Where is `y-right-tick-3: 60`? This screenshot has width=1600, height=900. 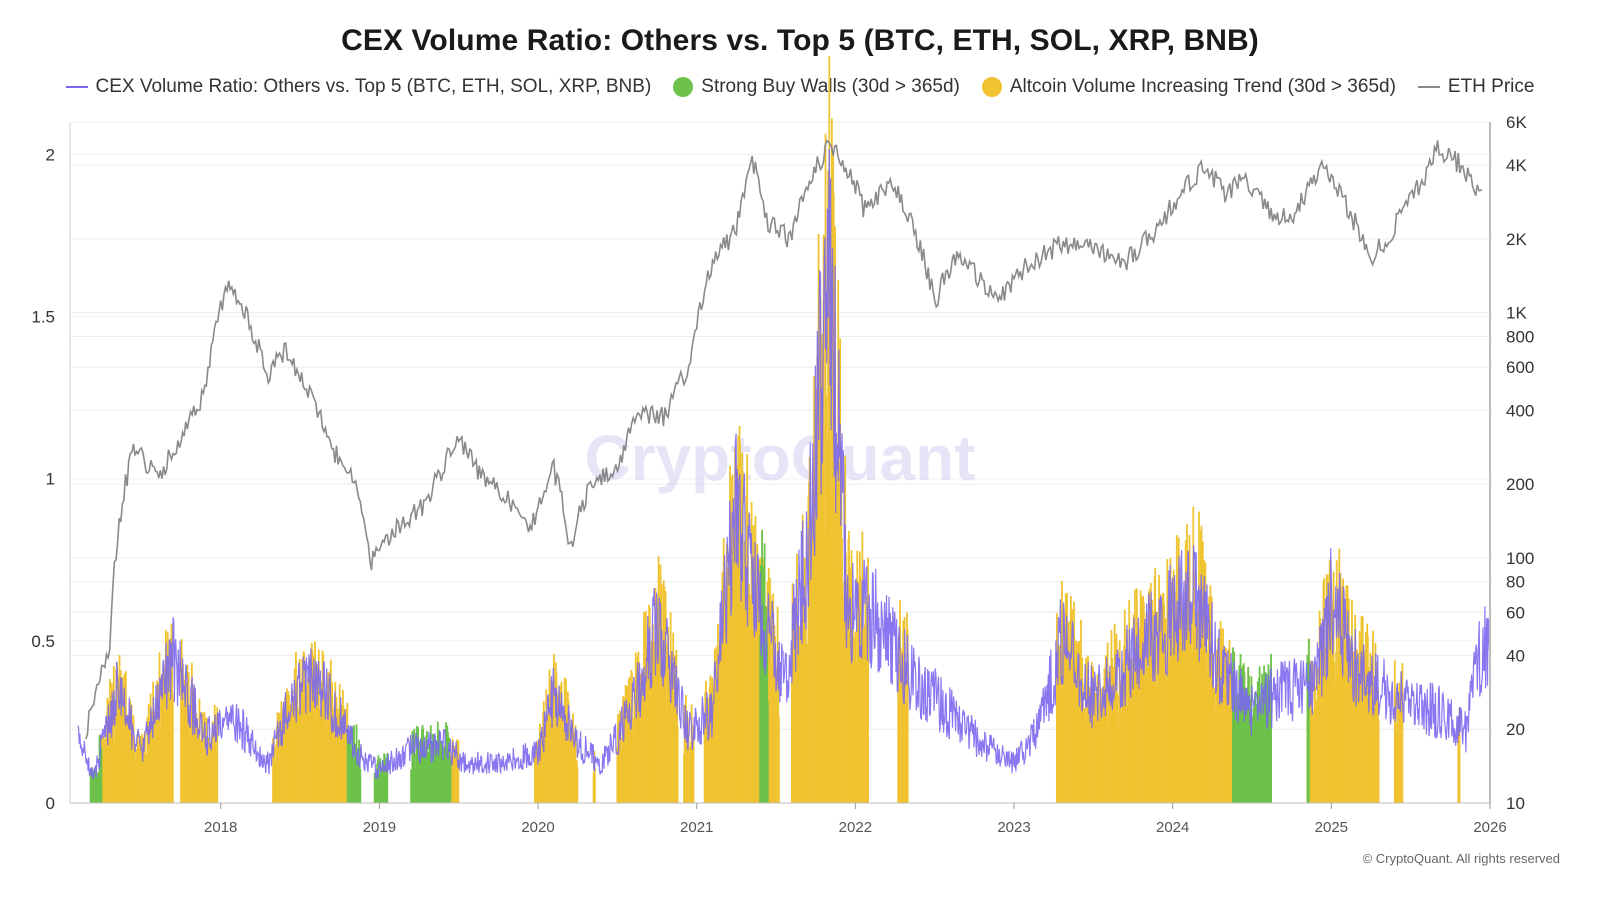
y-right-tick-3: 60 is located at coordinates (1515, 612).